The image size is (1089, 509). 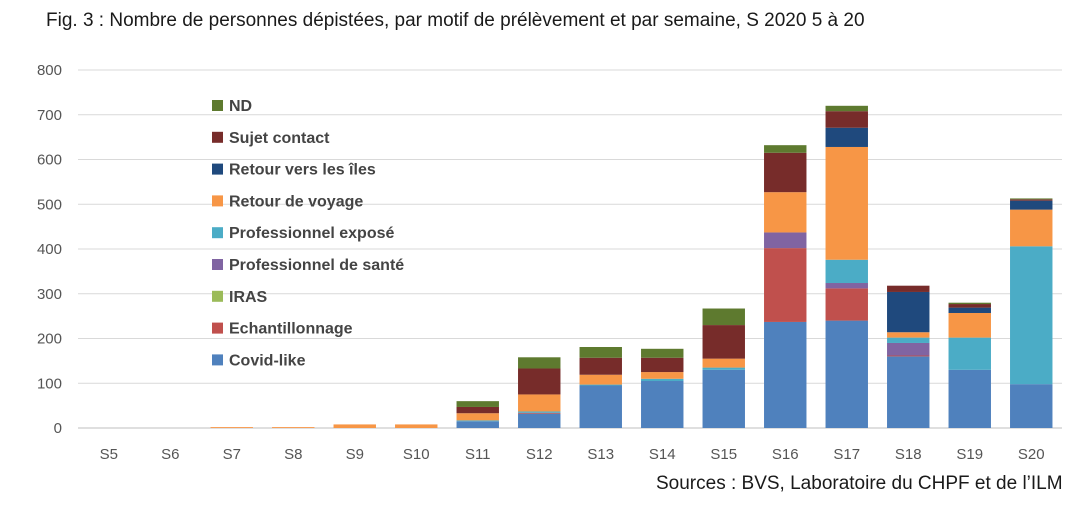 What do you see at coordinates (416, 454) in the screenshot?
I see `x-tick-label: S10` at bounding box center [416, 454].